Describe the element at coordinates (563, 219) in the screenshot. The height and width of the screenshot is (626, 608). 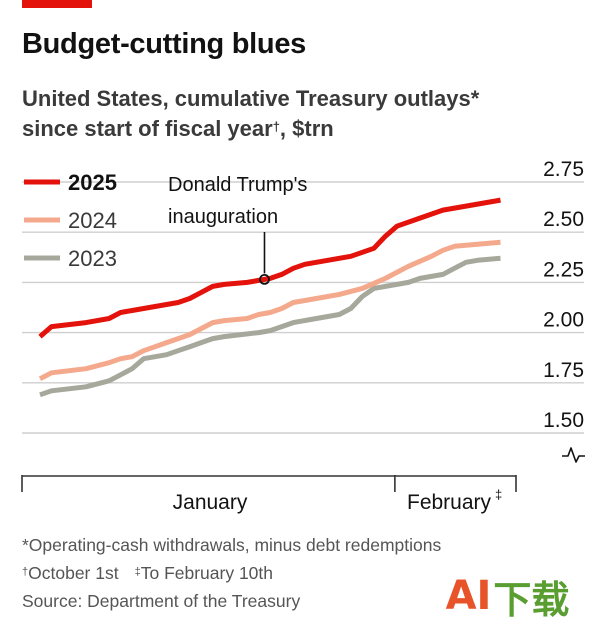
I see `y-tick-label: 2.50` at that location.